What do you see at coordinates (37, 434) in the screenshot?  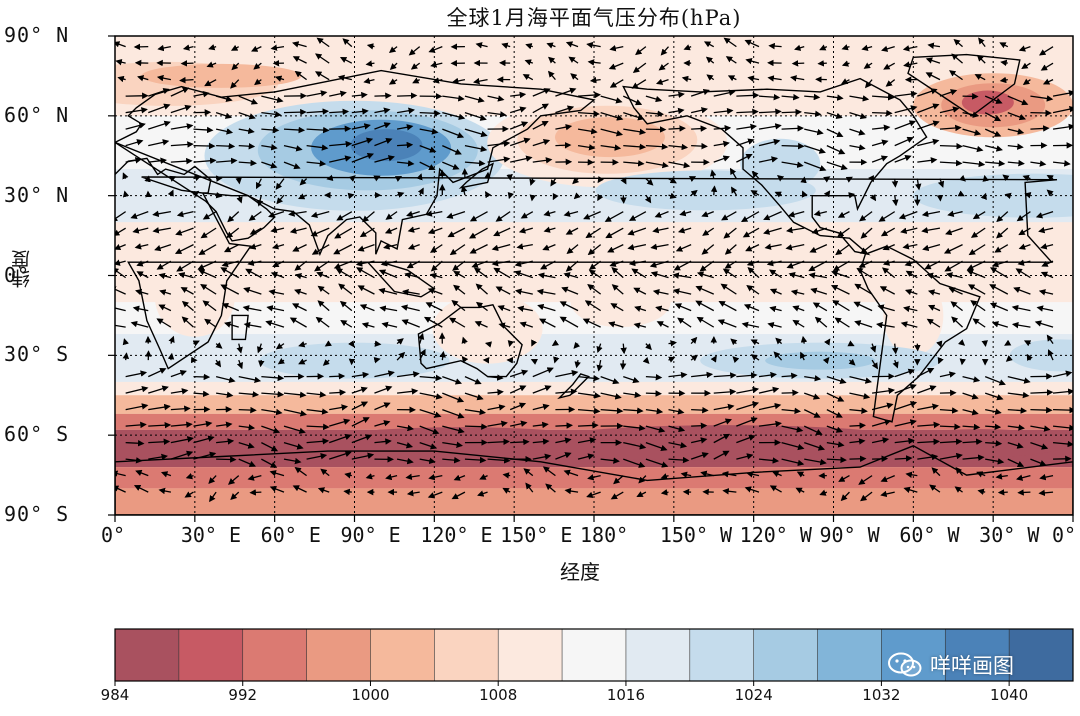 I see `lat-tick-label: 60° S` at bounding box center [37, 434].